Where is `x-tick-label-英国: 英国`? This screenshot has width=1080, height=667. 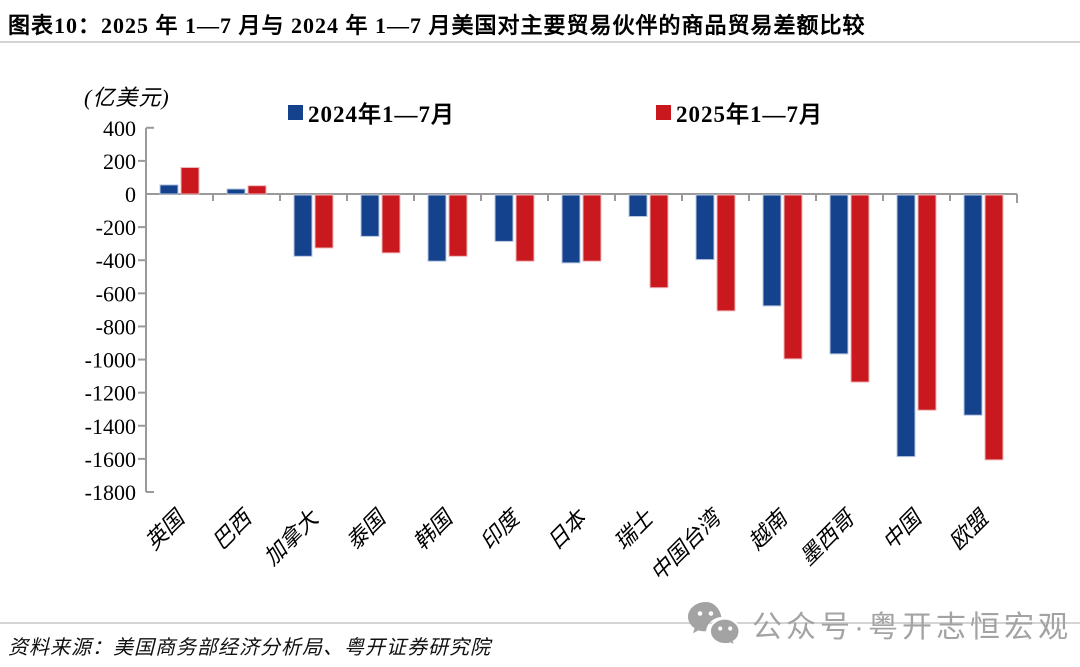
x-tick-label-英国: 英国 is located at coordinates (165, 529).